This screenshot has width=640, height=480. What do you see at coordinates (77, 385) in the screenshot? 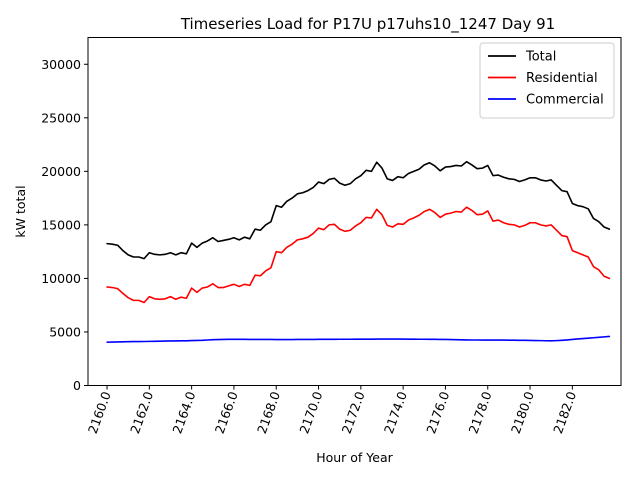
I see `y-tick-label: 0` at bounding box center [77, 385].